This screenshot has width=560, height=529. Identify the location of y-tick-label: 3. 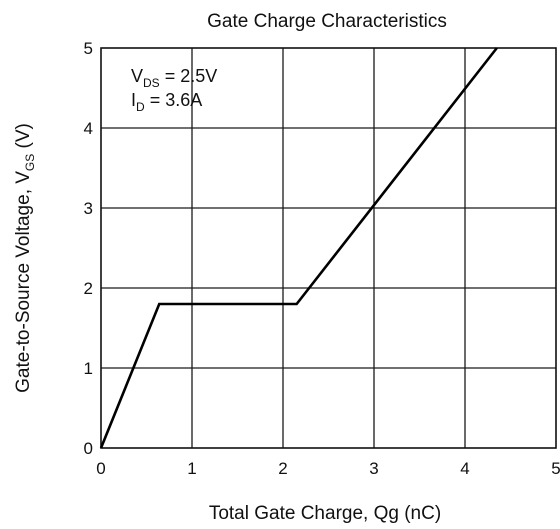
(88, 208).